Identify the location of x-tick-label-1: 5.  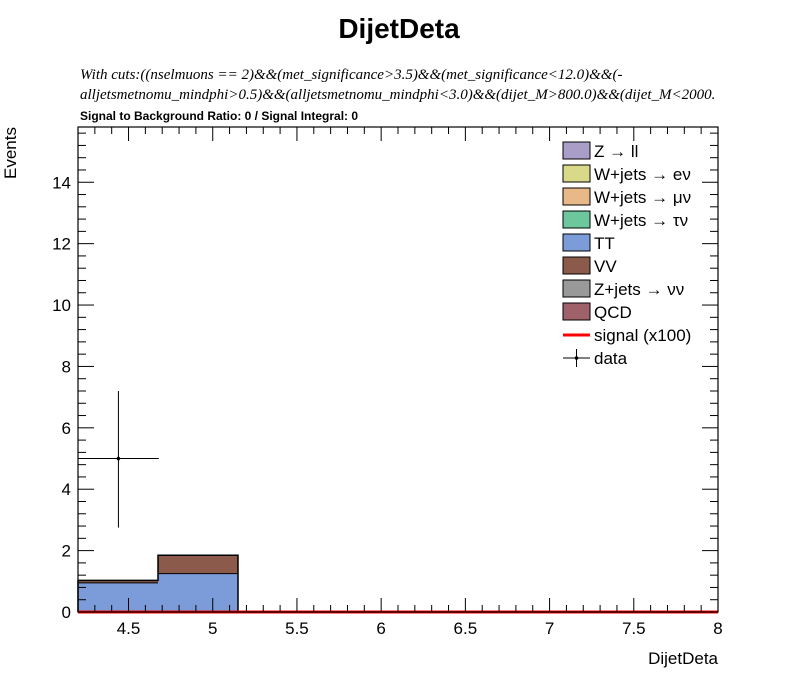
(212, 628).